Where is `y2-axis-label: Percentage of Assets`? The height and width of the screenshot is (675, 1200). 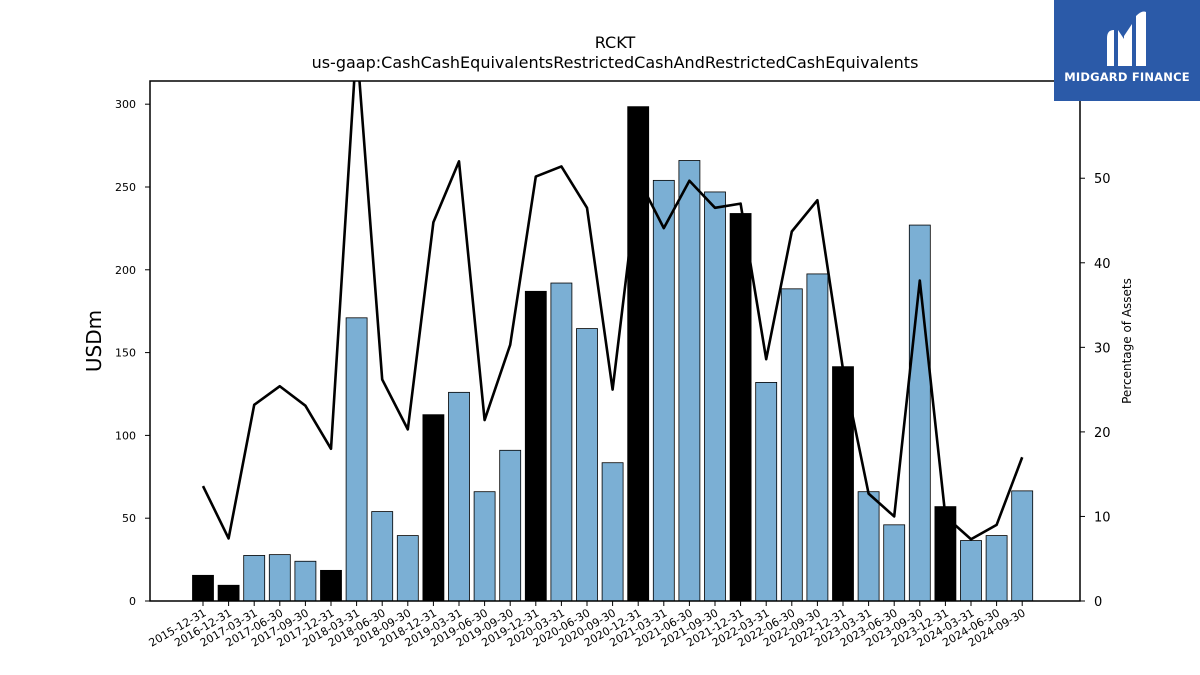 y2-axis-label: Percentage of Assets is located at coordinates (1127, 341).